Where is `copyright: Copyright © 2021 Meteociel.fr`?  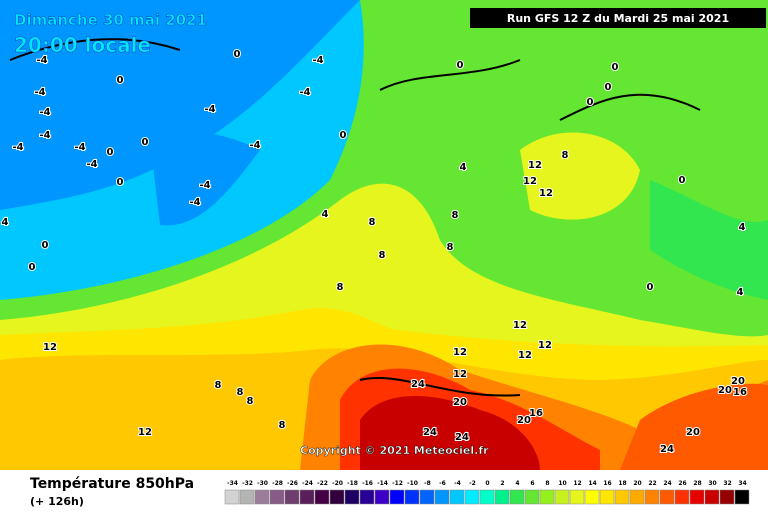
copyright: Copyright © 2021 Meteociel.fr is located at coordinates (394, 450).